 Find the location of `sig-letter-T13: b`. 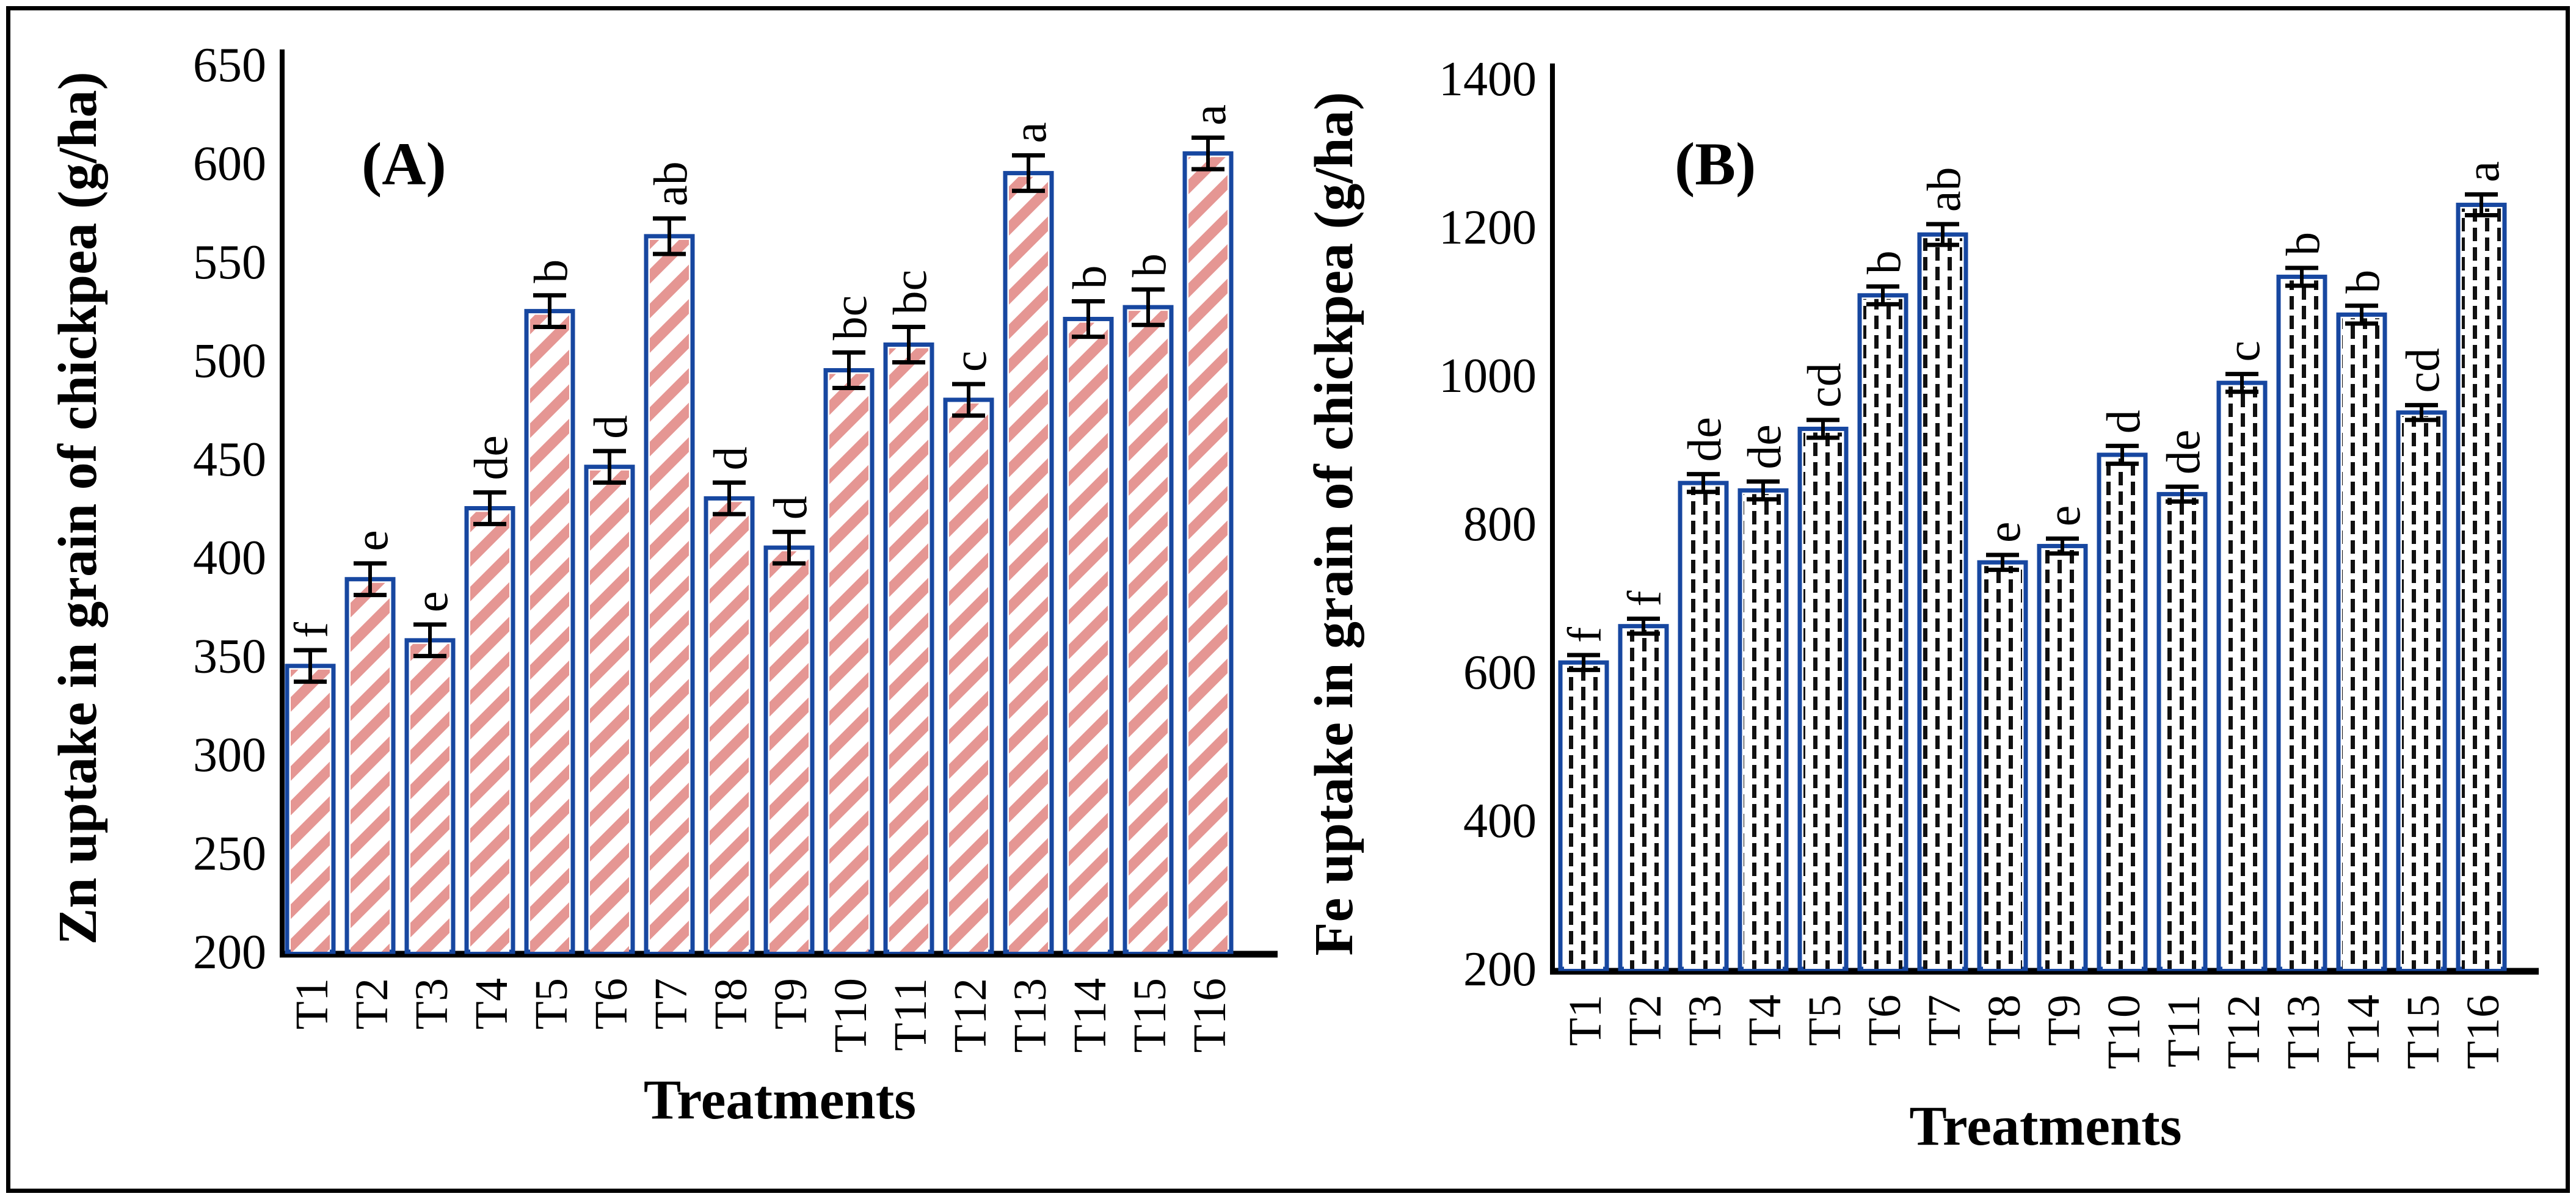

sig-letter-T13: b is located at coordinates (2302, 244).